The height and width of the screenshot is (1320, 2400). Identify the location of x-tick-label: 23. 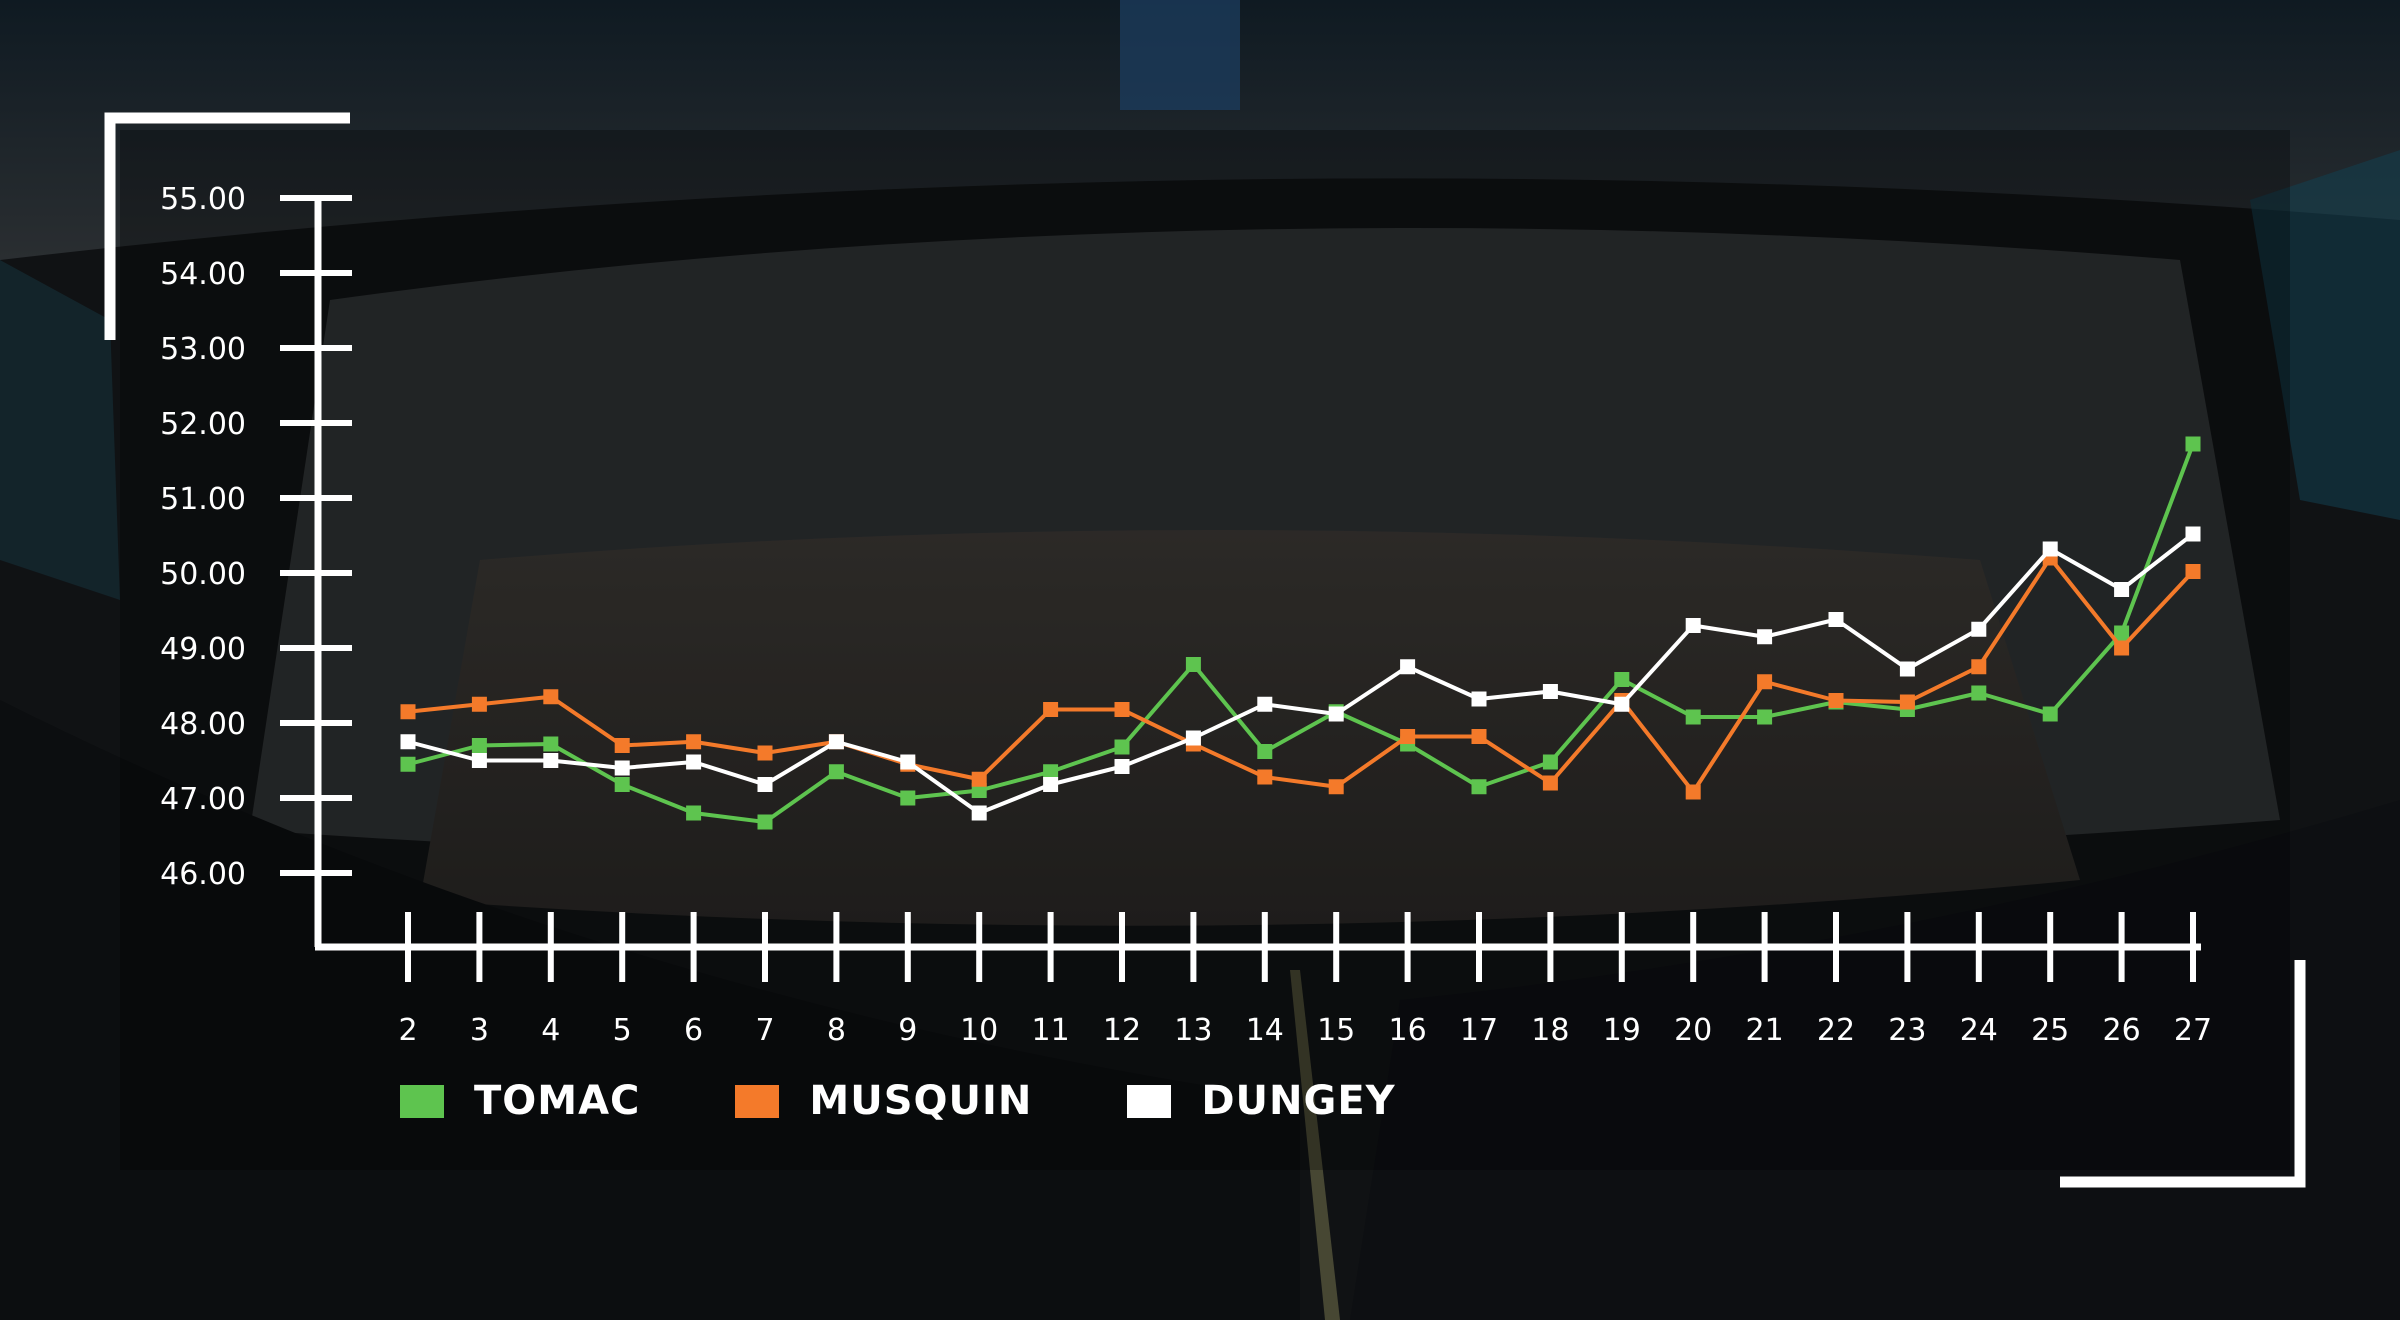
(1907, 1030).